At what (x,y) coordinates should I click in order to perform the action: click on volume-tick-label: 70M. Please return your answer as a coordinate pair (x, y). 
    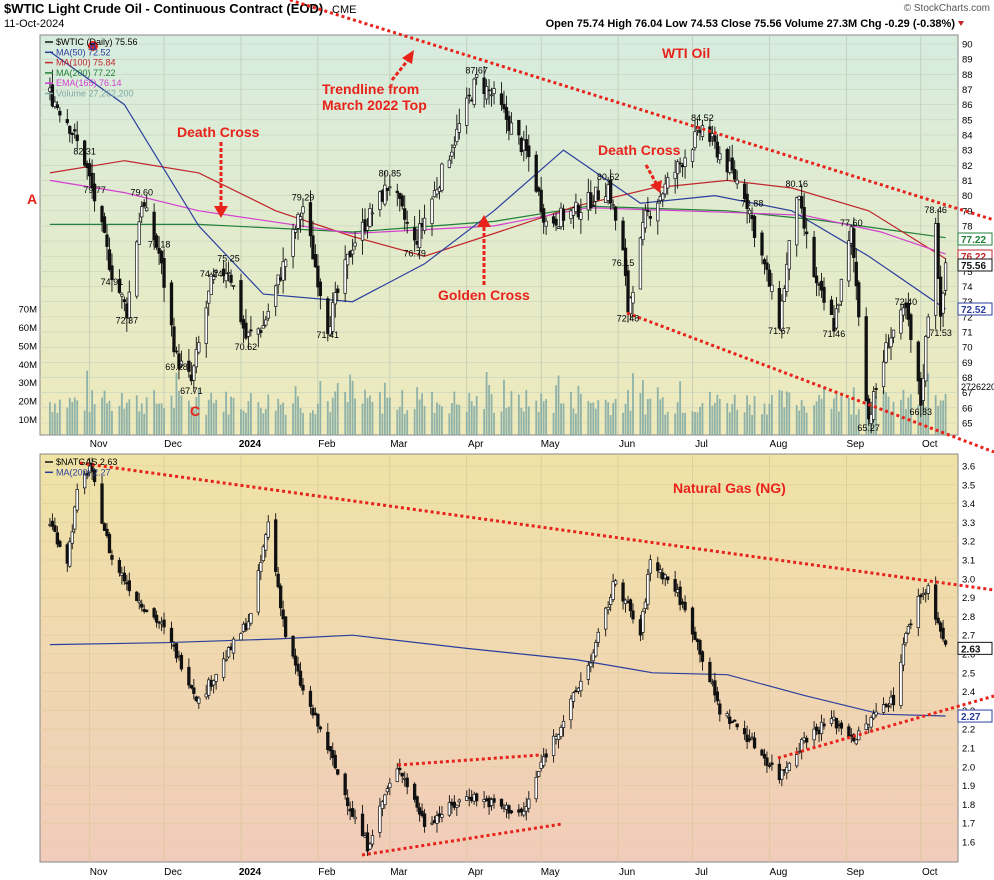
    Looking at the image, I should click on (28, 310).